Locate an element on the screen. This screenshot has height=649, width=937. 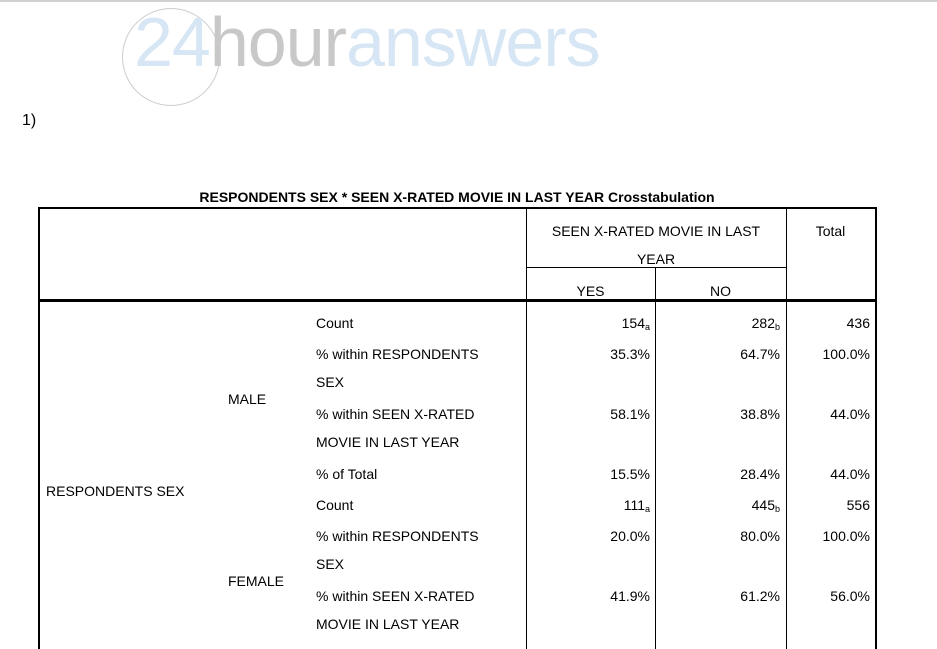
col-group-header: SEEN X-RATED MOVIE IN LAST YEAR is located at coordinates (656, 245).